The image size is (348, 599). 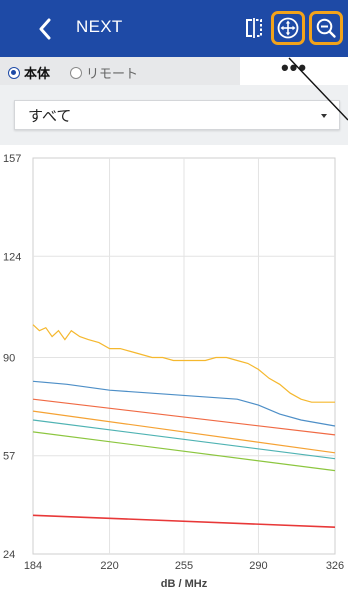 I want to click on pan-button, so click(x=288, y=28).